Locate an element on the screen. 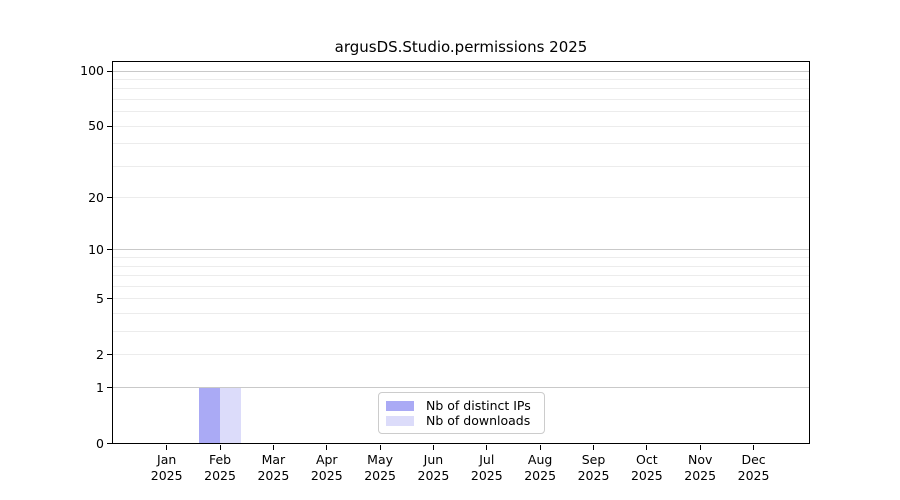  x-tick-label-jun: Jun 2025 is located at coordinates (433, 467).